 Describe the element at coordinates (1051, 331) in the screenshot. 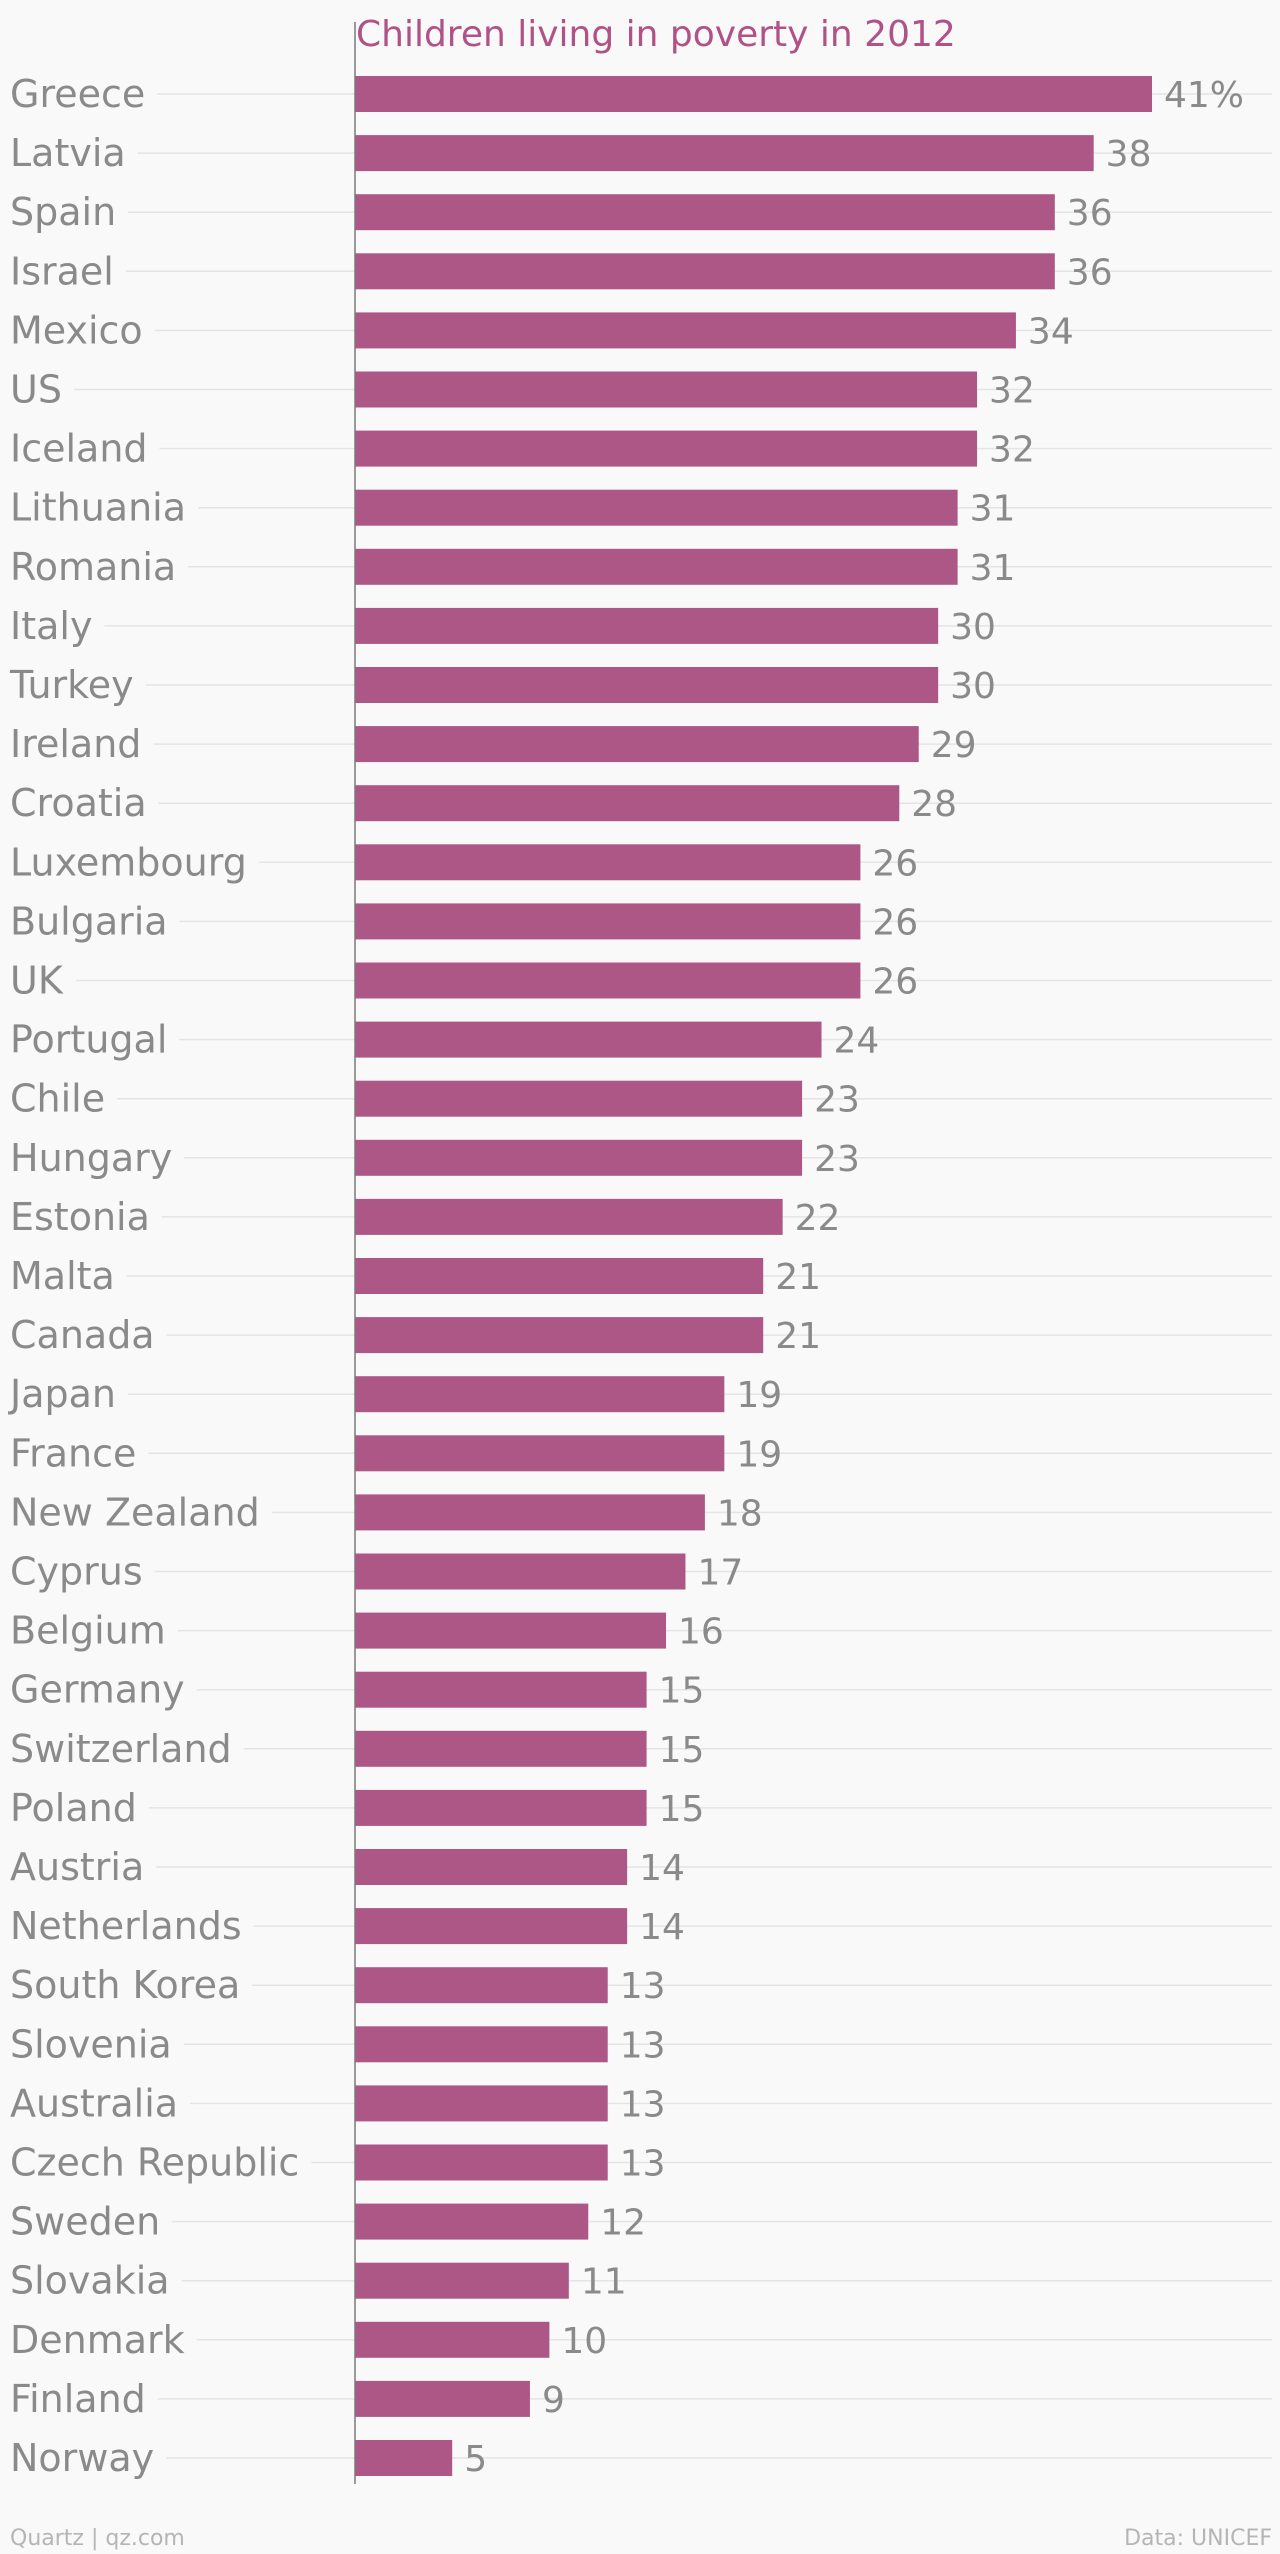

I see `value-label: 34` at that location.